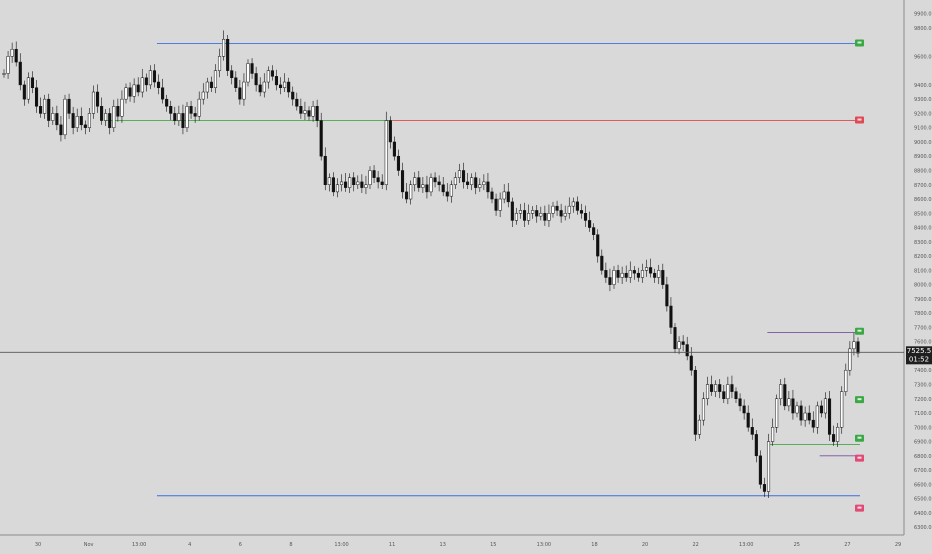 The image size is (932, 554). Describe the element at coordinates (923, 15) in the screenshot. I see `y-tick-label: 9900.0` at that location.